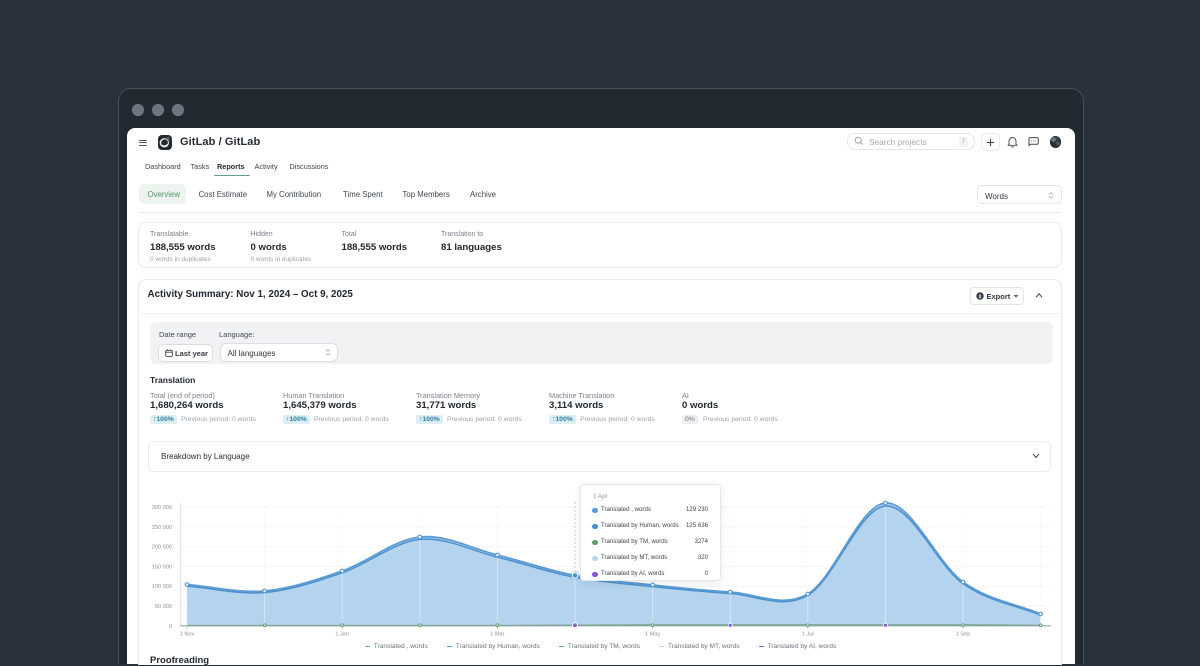 The width and height of the screenshot is (1200, 666). Describe the element at coordinates (187, 635) in the screenshot. I see `svg-text: 1 Nov` at that location.